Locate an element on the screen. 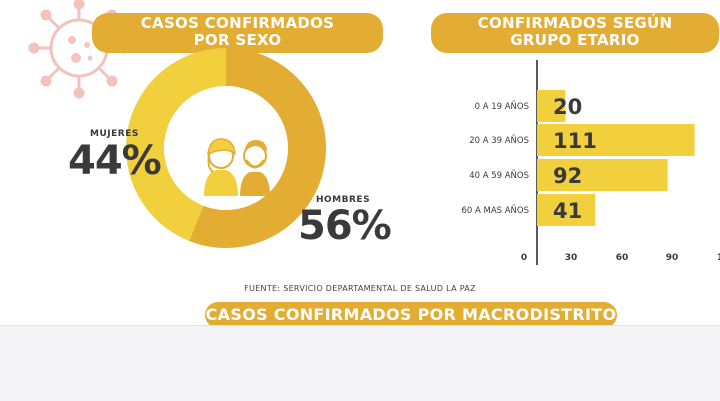  people-icon is located at coordinates (237, 167).